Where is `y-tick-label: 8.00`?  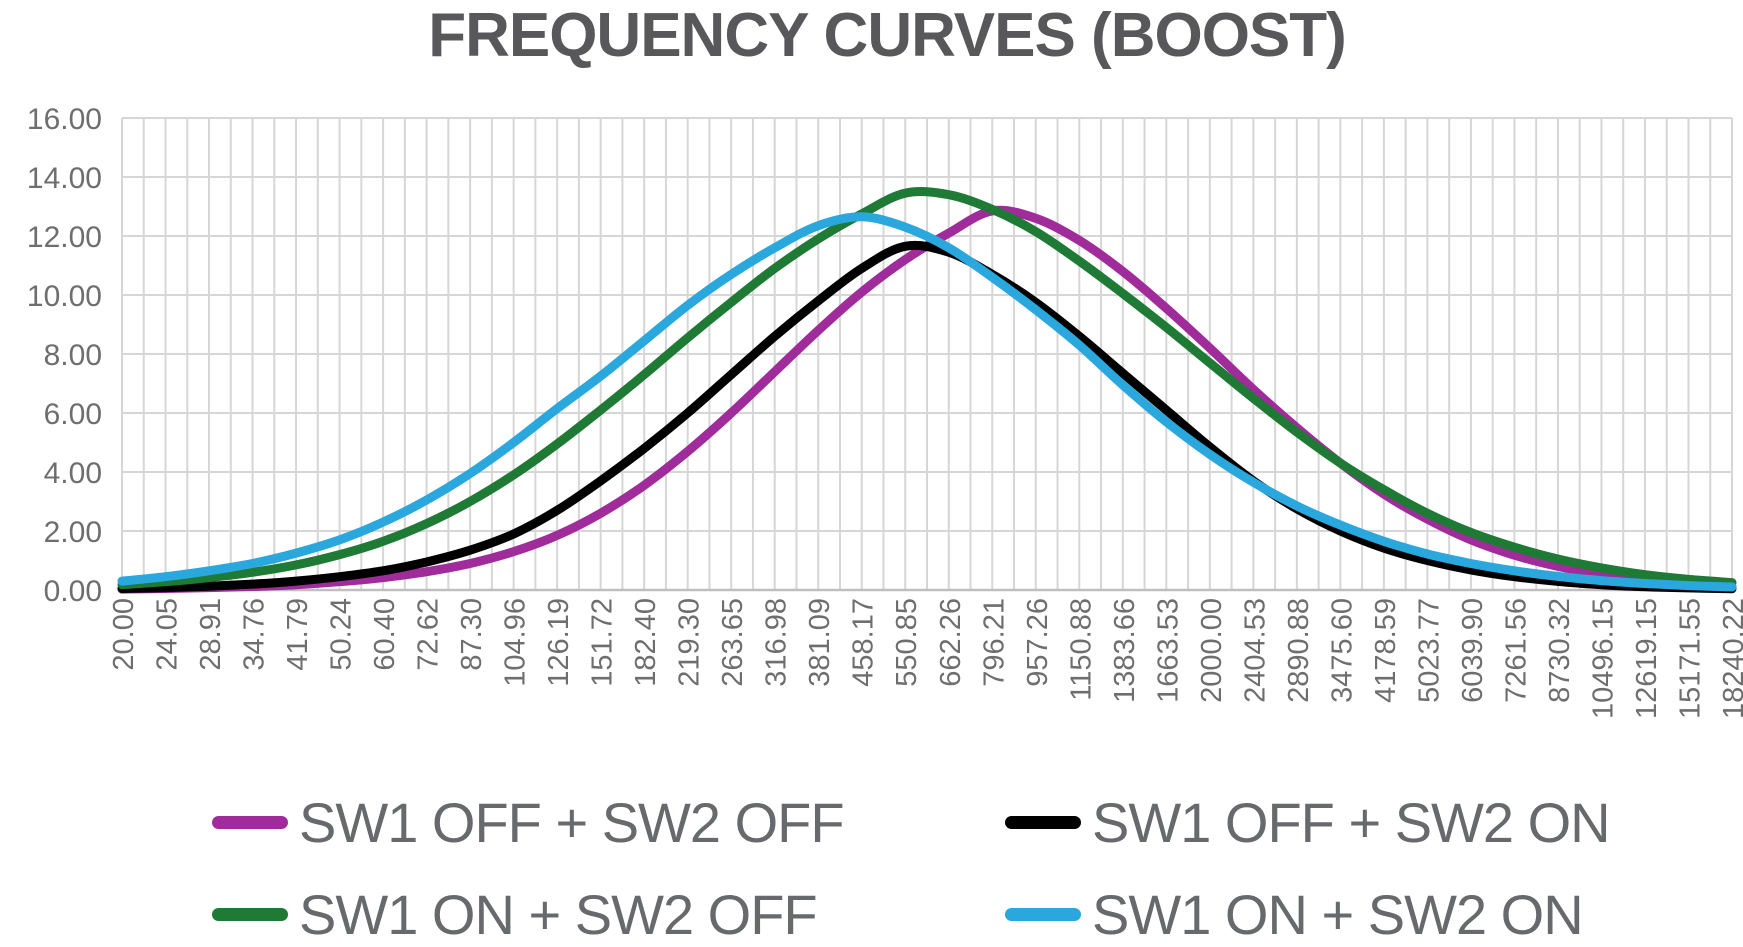 y-tick-label: 8.00 is located at coordinates (73, 355).